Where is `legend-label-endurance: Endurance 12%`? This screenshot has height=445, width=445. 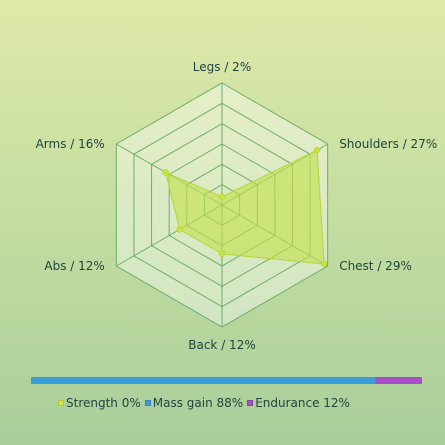 legend-label-endurance: Endurance 12% is located at coordinates (302, 403).